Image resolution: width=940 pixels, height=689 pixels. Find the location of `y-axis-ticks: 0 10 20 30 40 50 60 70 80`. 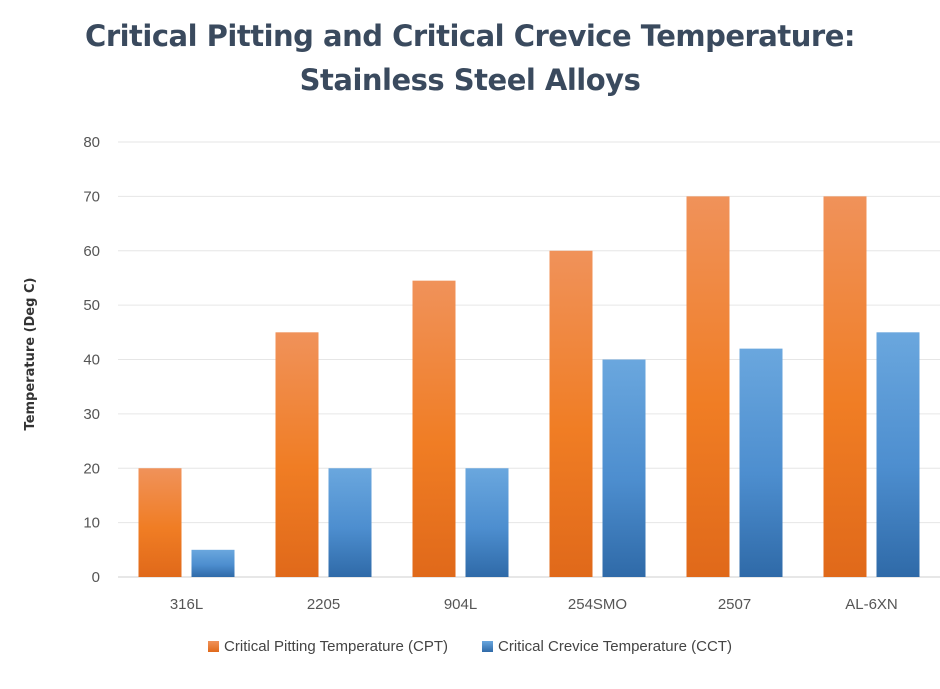

y-axis-ticks: 0 10 20 30 40 50 60 70 80 is located at coordinates (91, 360).